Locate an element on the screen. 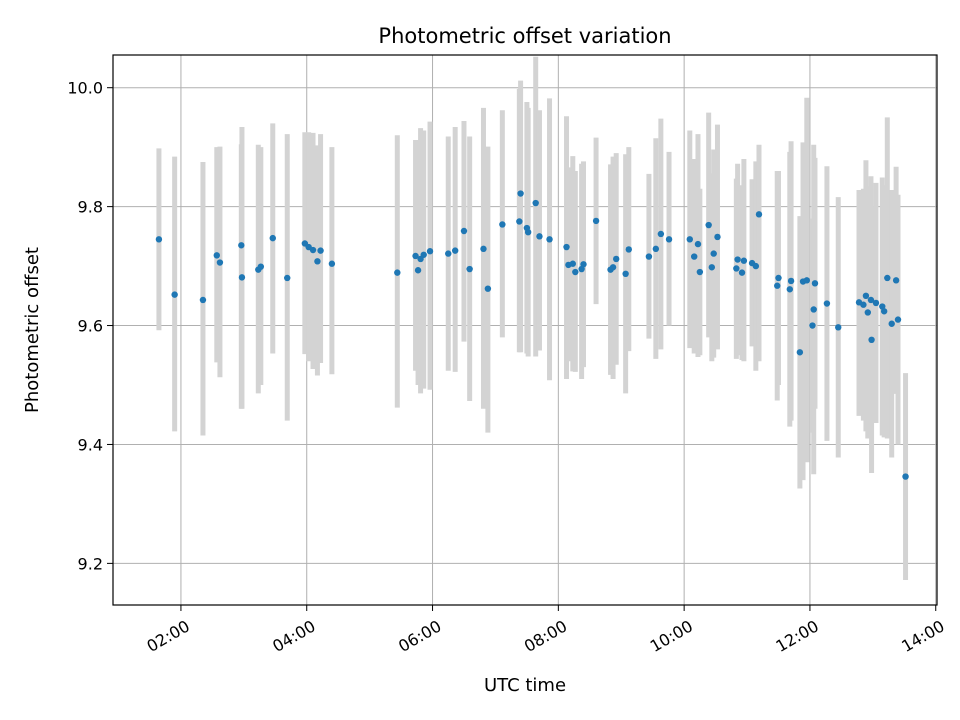 This screenshot has width=960, height=720. x-tick-label: 06:00 is located at coordinates (419, 636).